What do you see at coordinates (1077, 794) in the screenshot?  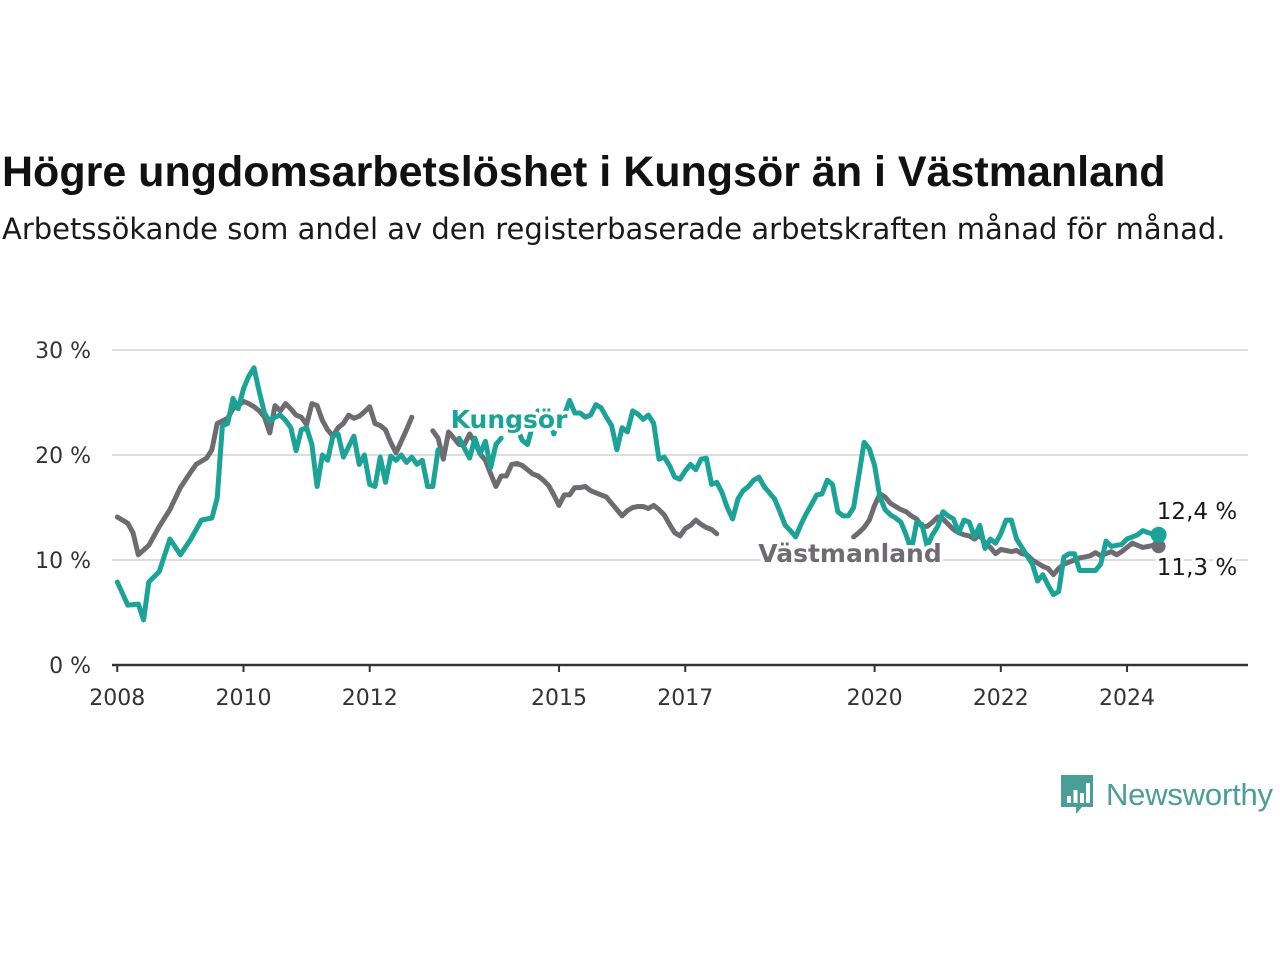 I see `newsworthy-logo-icon` at bounding box center [1077, 794].